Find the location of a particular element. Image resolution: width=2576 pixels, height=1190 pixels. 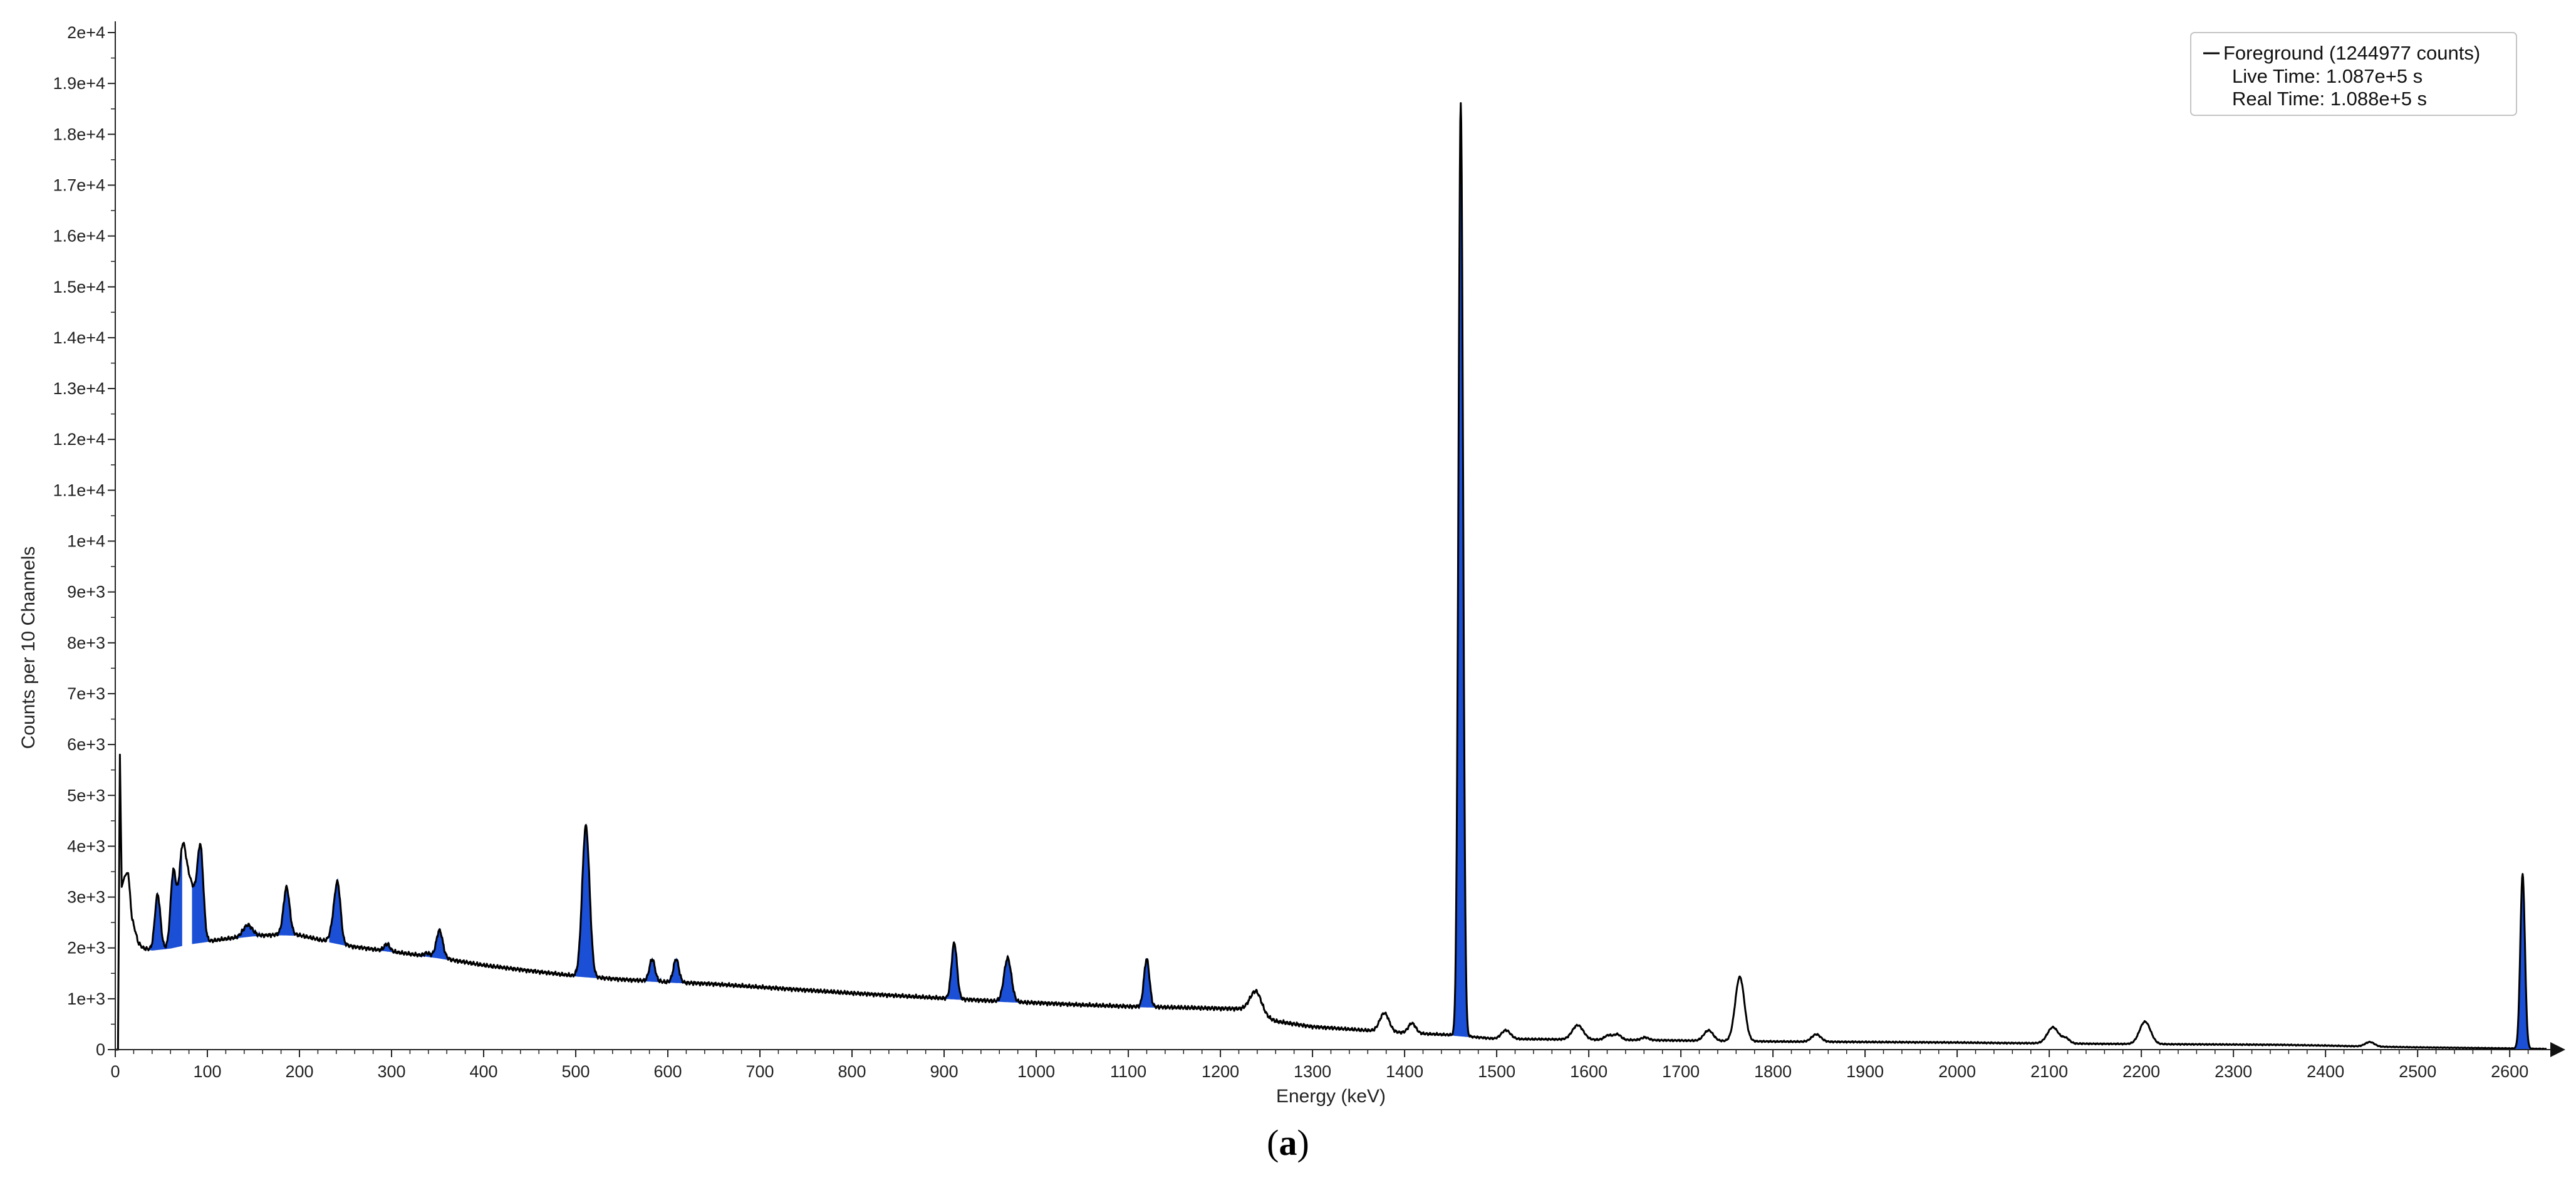

x-tick-label: 500 is located at coordinates (576, 1071).